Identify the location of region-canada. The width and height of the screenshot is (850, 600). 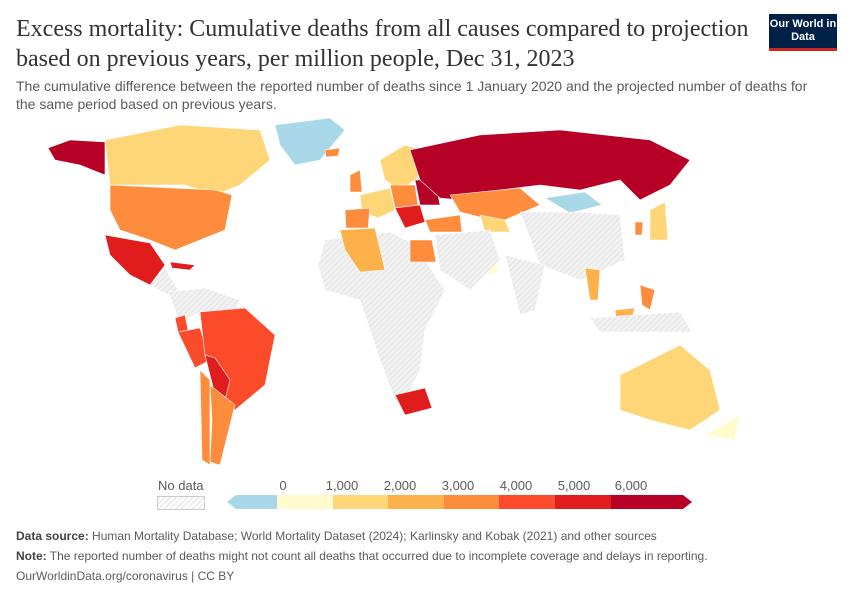
(187, 160).